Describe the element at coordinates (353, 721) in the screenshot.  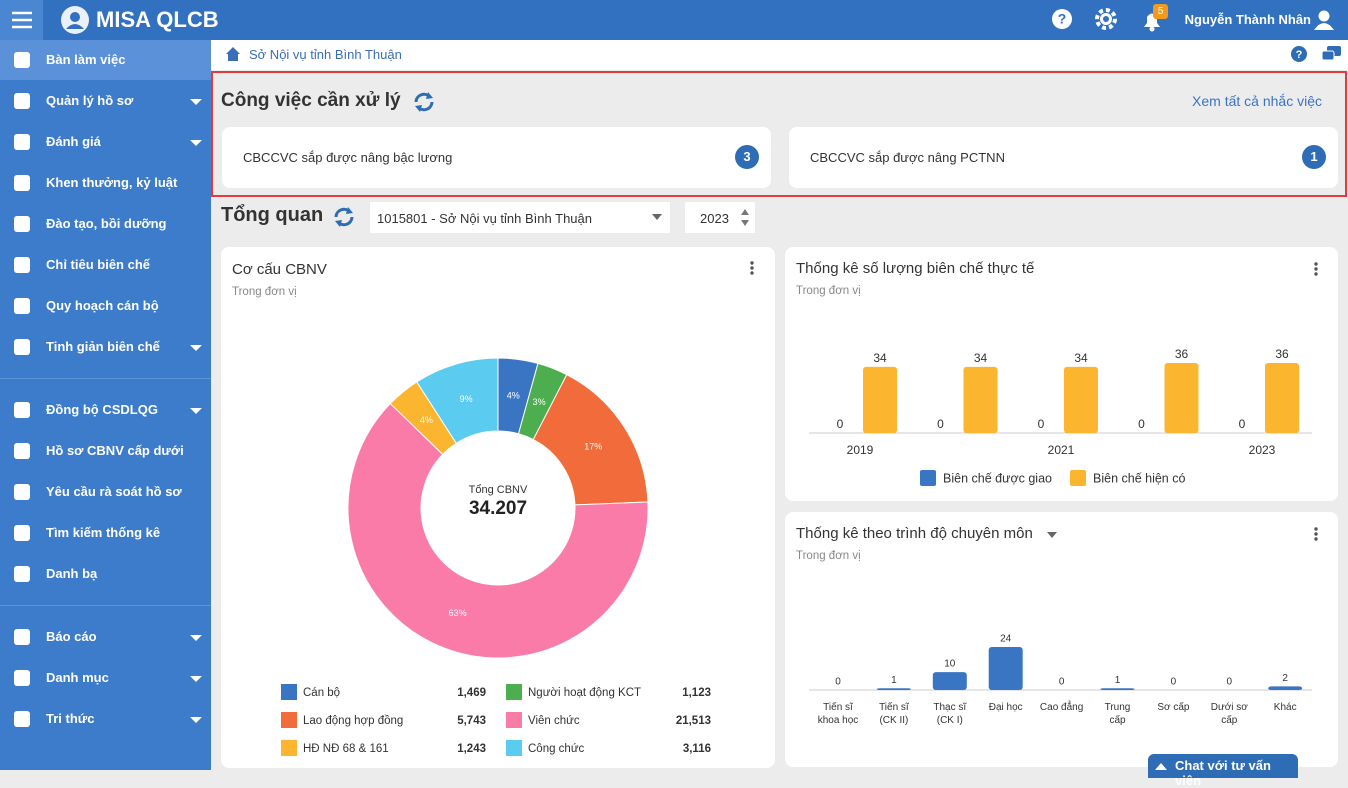
I see `legend-label: Lao động hợp đồng` at that location.